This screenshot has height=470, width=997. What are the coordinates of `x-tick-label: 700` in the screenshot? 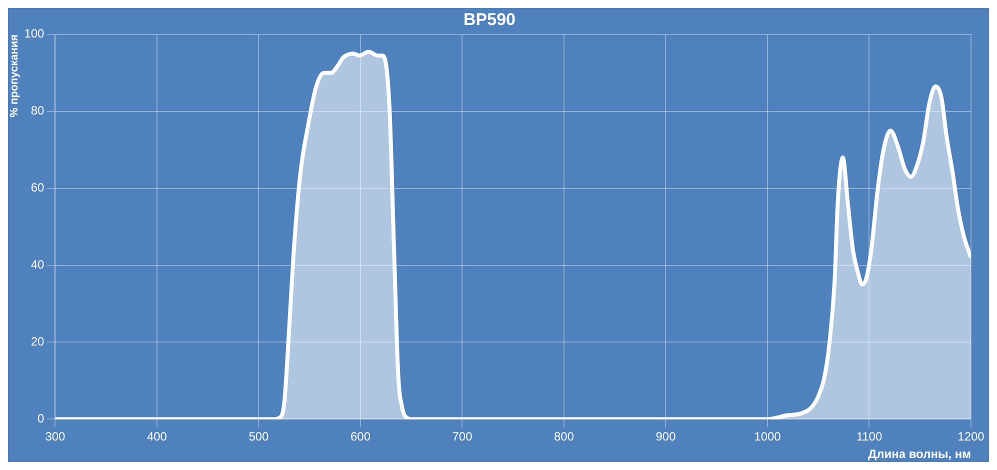 It's located at (462, 437).